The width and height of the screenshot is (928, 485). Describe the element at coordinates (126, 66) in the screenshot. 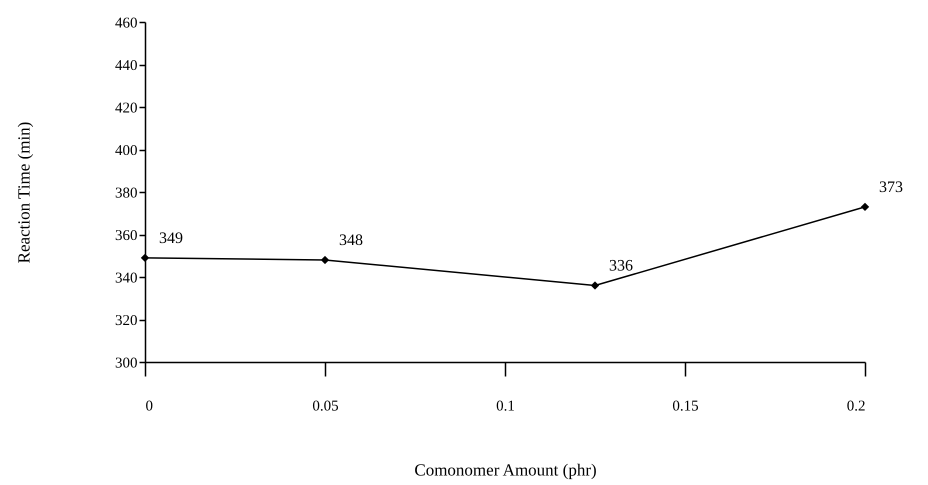

I see `y-tick-label: 440` at that location.